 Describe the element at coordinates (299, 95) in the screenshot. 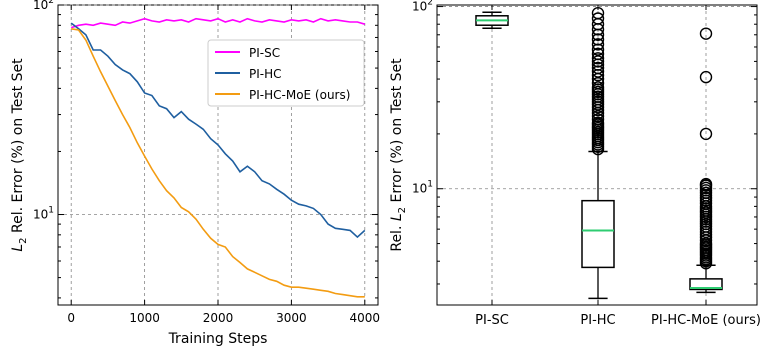

I see `legend-label-pi-hc-moe: PI-HC-MoE (ours)` at that location.